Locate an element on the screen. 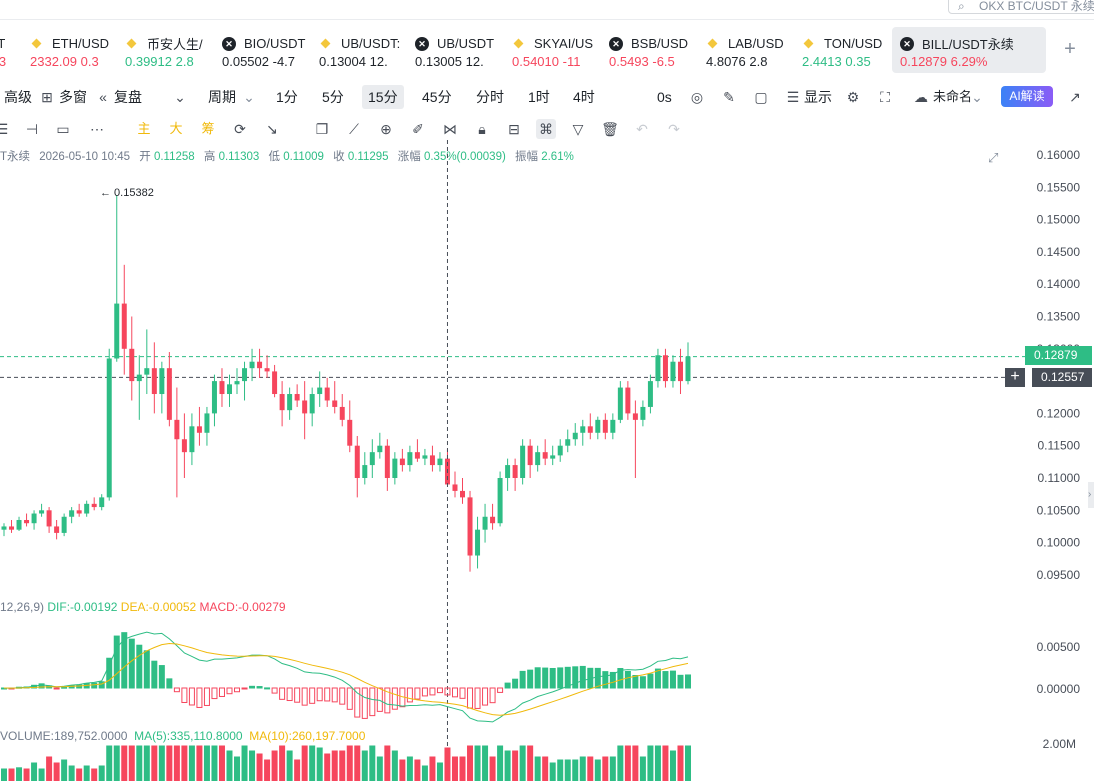 This screenshot has width=1094, height=781. undo-icon: ↶ is located at coordinates (642, 129).